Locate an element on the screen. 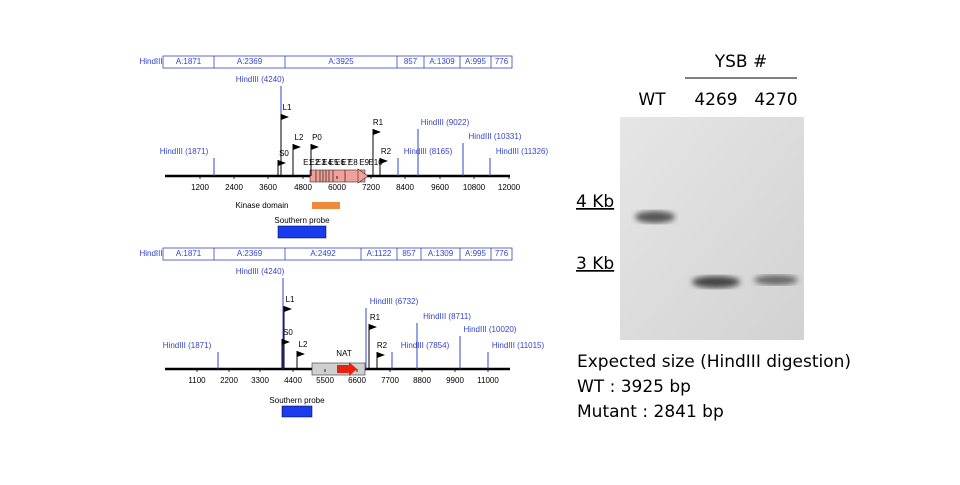  hindiii-site: HindIII (10331) is located at coordinates (495, 136).